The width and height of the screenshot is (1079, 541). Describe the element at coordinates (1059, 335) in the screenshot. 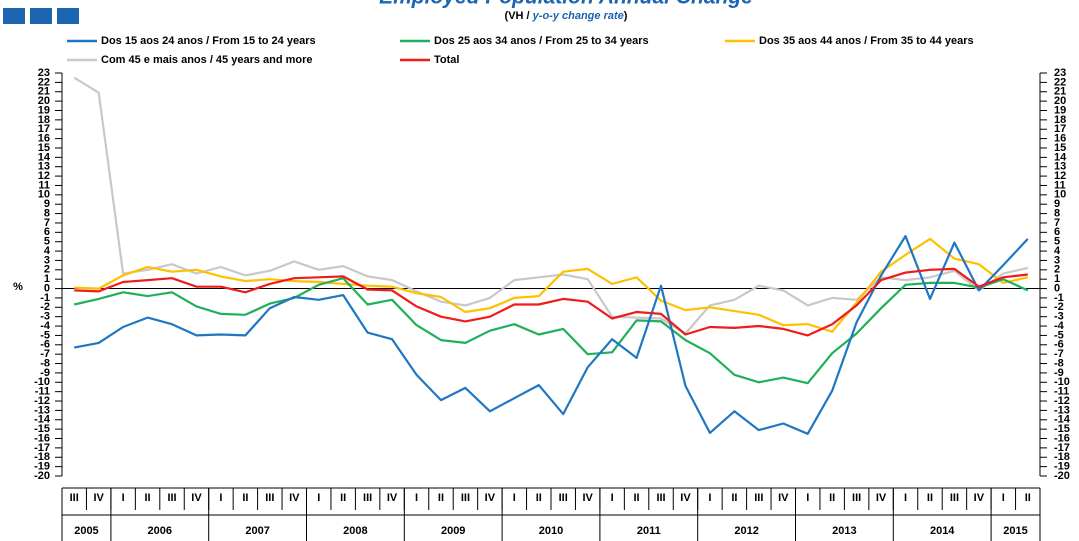

I see `y2-tick-label: -5` at that location.